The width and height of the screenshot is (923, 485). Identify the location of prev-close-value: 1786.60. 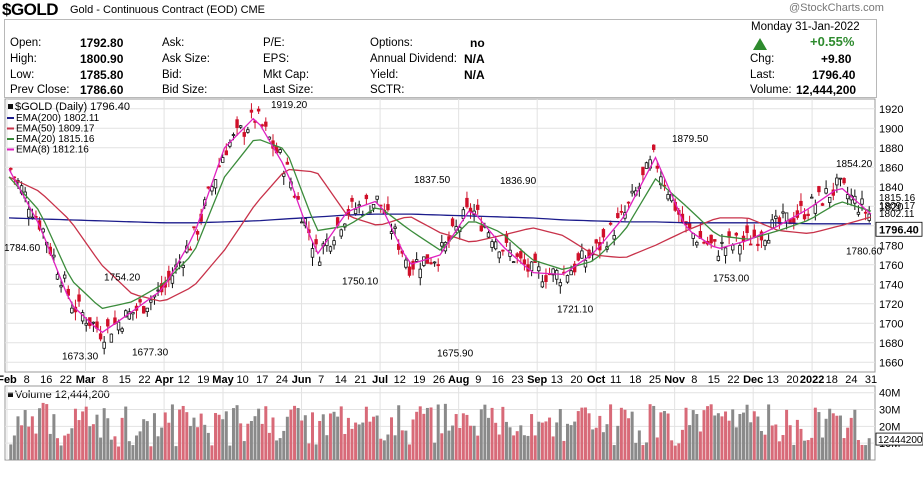
(102, 90).